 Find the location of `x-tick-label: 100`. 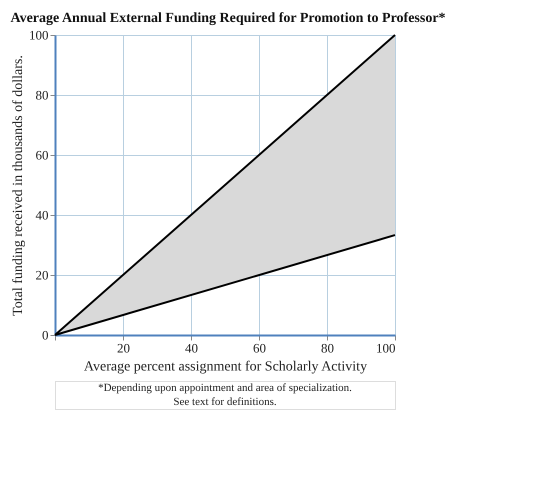

x-tick-label: 100 is located at coordinates (386, 348).